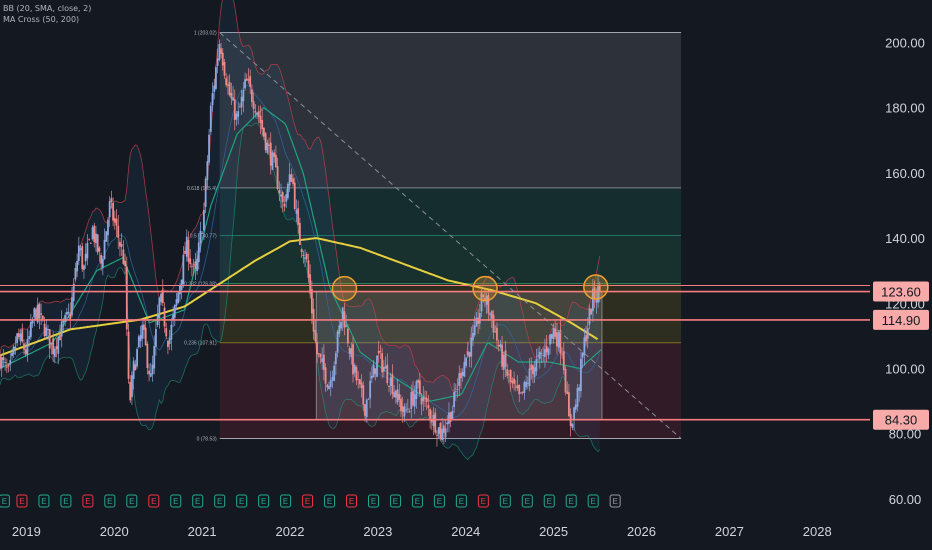  Describe the element at coordinates (553, 531) in the screenshot. I see `x-tick-label: 2025` at that location.